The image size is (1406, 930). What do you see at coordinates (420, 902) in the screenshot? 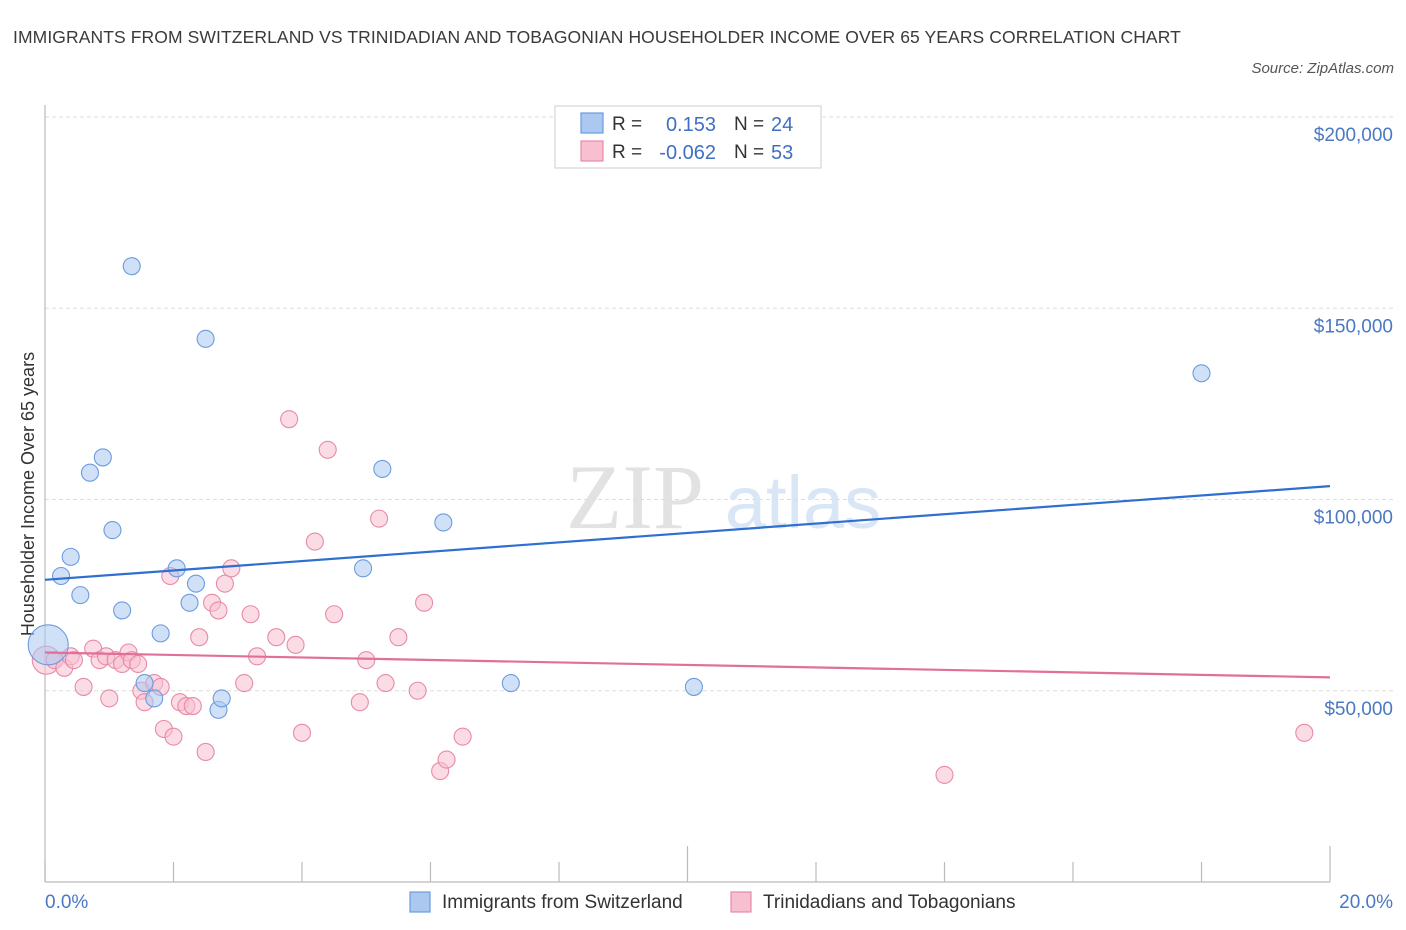
I see `bottom-legend-swatch-blue` at bounding box center [420, 902].